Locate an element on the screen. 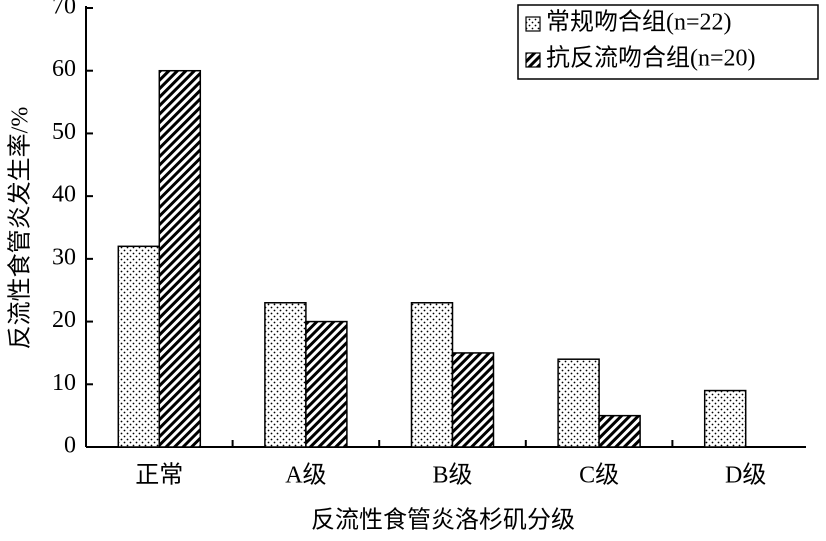  x-tick-label: D级 is located at coordinates (745, 475).